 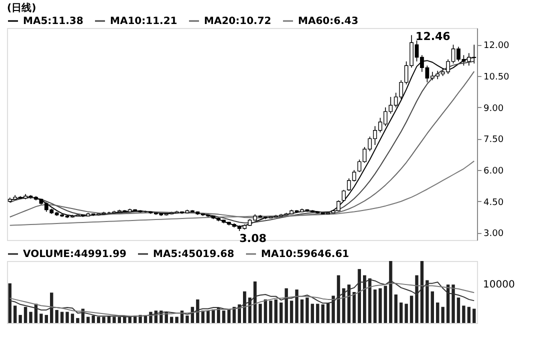 I want to click on y-tick-label: 7.50, so click(x=494, y=140).